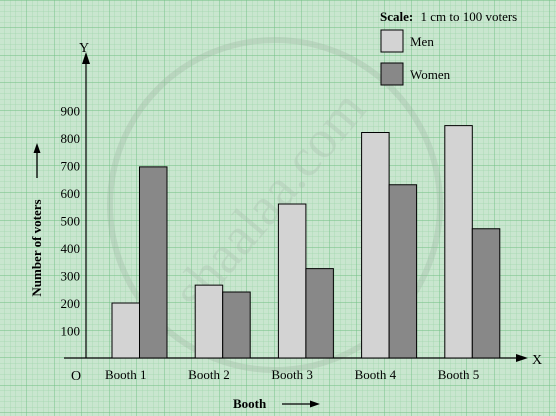  What do you see at coordinates (71, 111) in the screenshot?
I see `y-tick-label: 900` at bounding box center [71, 111].